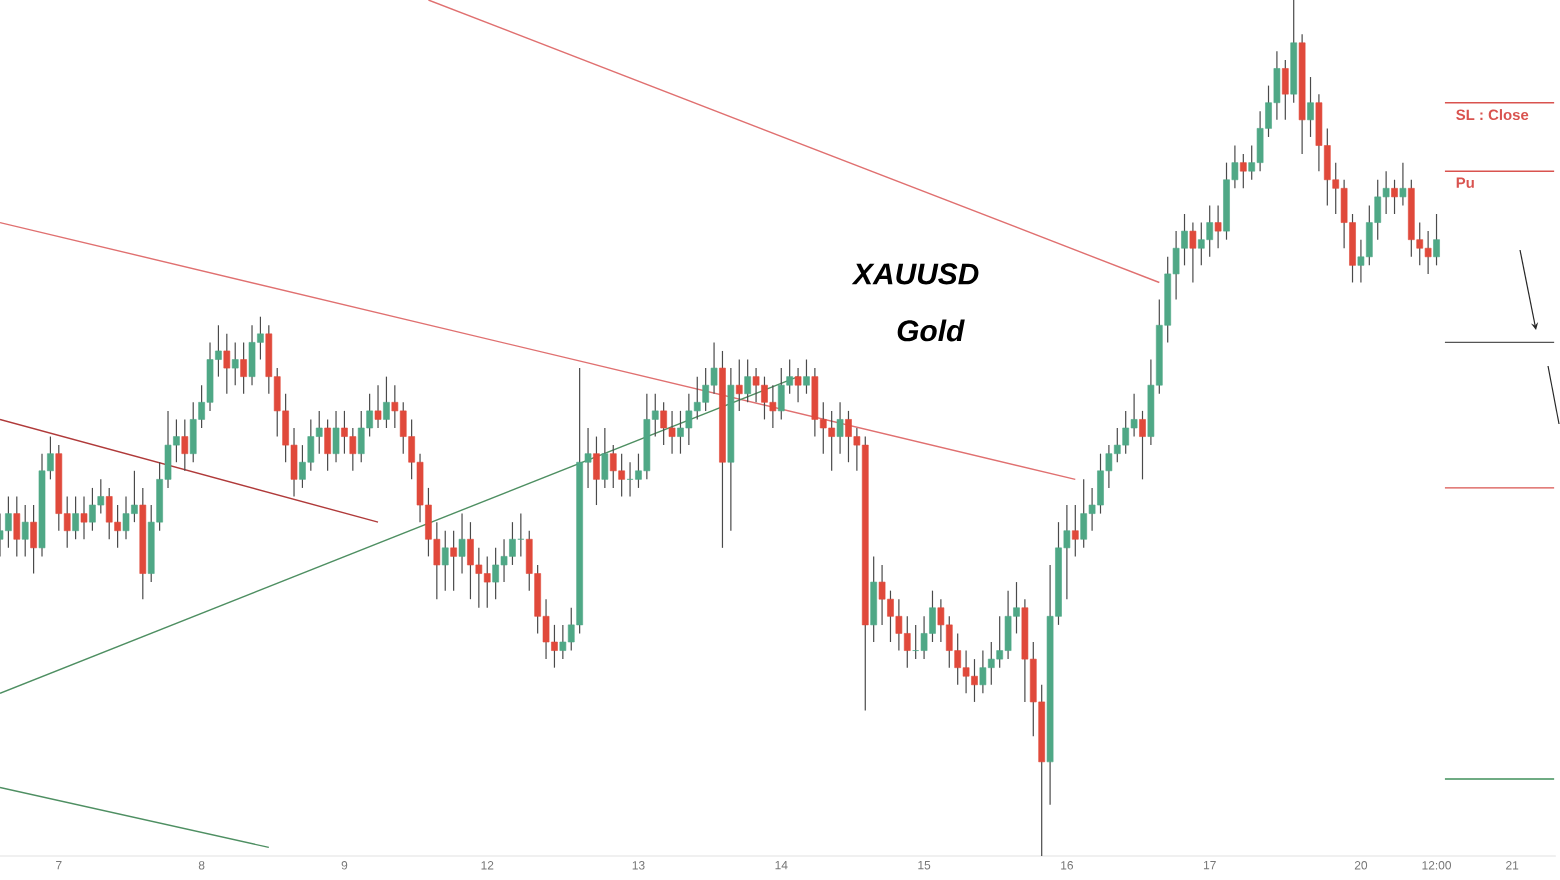 This screenshot has height=880, width=1560. Describe the element at coordinates (915, 274) in the screenshot. I see `annotation: XAUUSD` at that location.